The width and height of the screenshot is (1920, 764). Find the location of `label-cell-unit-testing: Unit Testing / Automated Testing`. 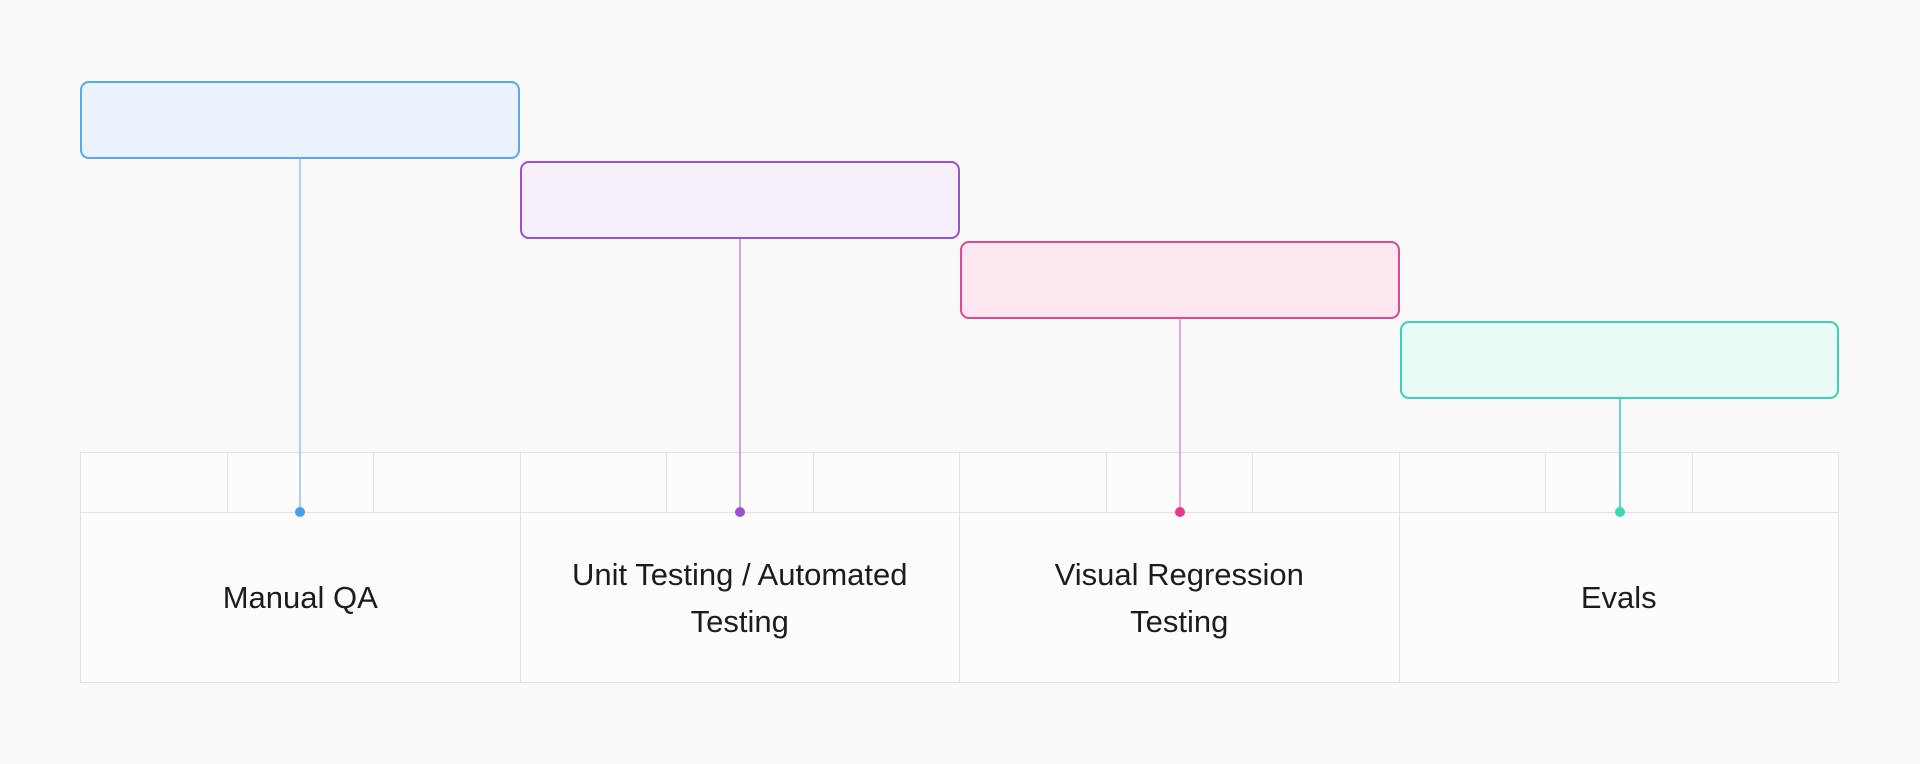

label-cell-unit-testing: Unit Testing / Automated Testing is located at coordinates (740, 597).